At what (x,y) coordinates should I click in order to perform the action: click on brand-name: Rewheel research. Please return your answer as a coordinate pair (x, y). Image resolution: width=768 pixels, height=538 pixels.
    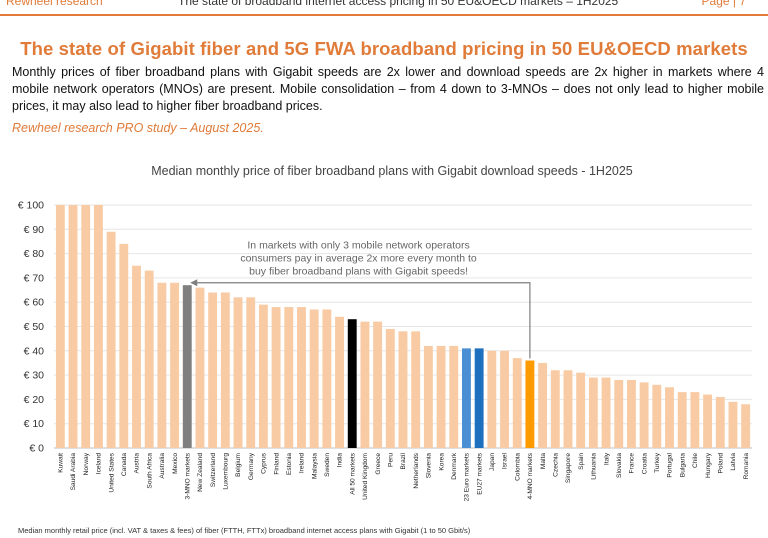
    Looking at the image, I should click on (54, 4).